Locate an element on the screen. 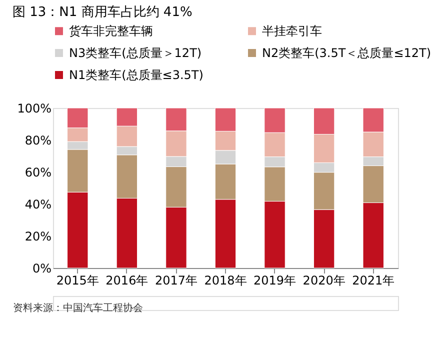 This screenshot has height=338, width=444. x-tick-label: 2018年 is located at coordinates (225, 281).